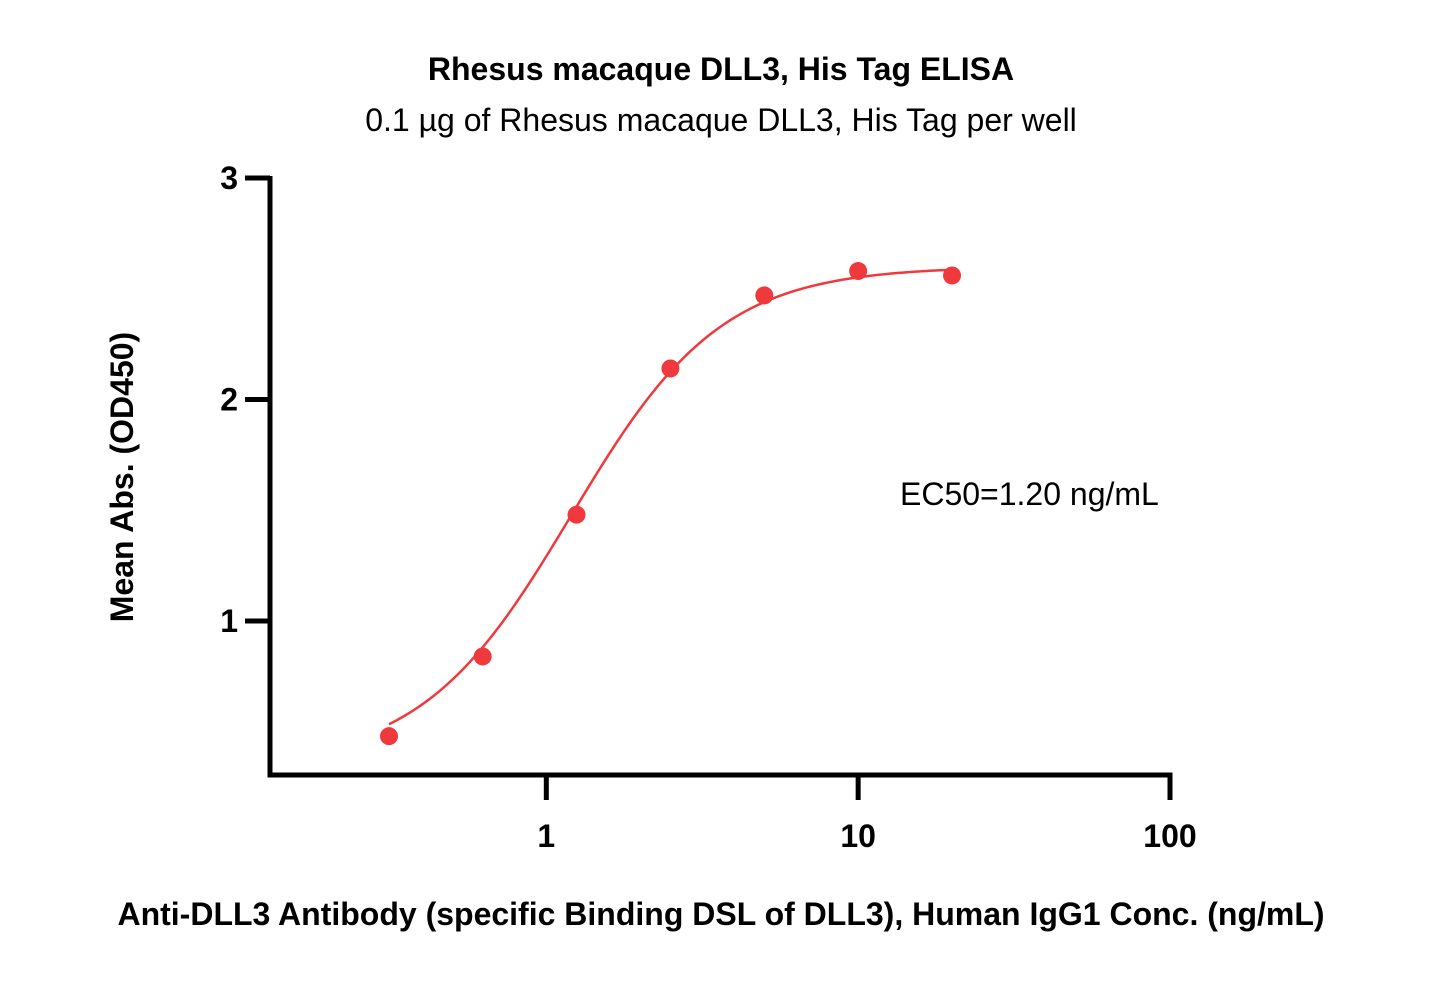  What do you see at coordinates (721, 69) in the screenshot?
I see `chart-title: Rhesus macaque DLL3, His Tag ELISA` at bounding box center [721, 69].